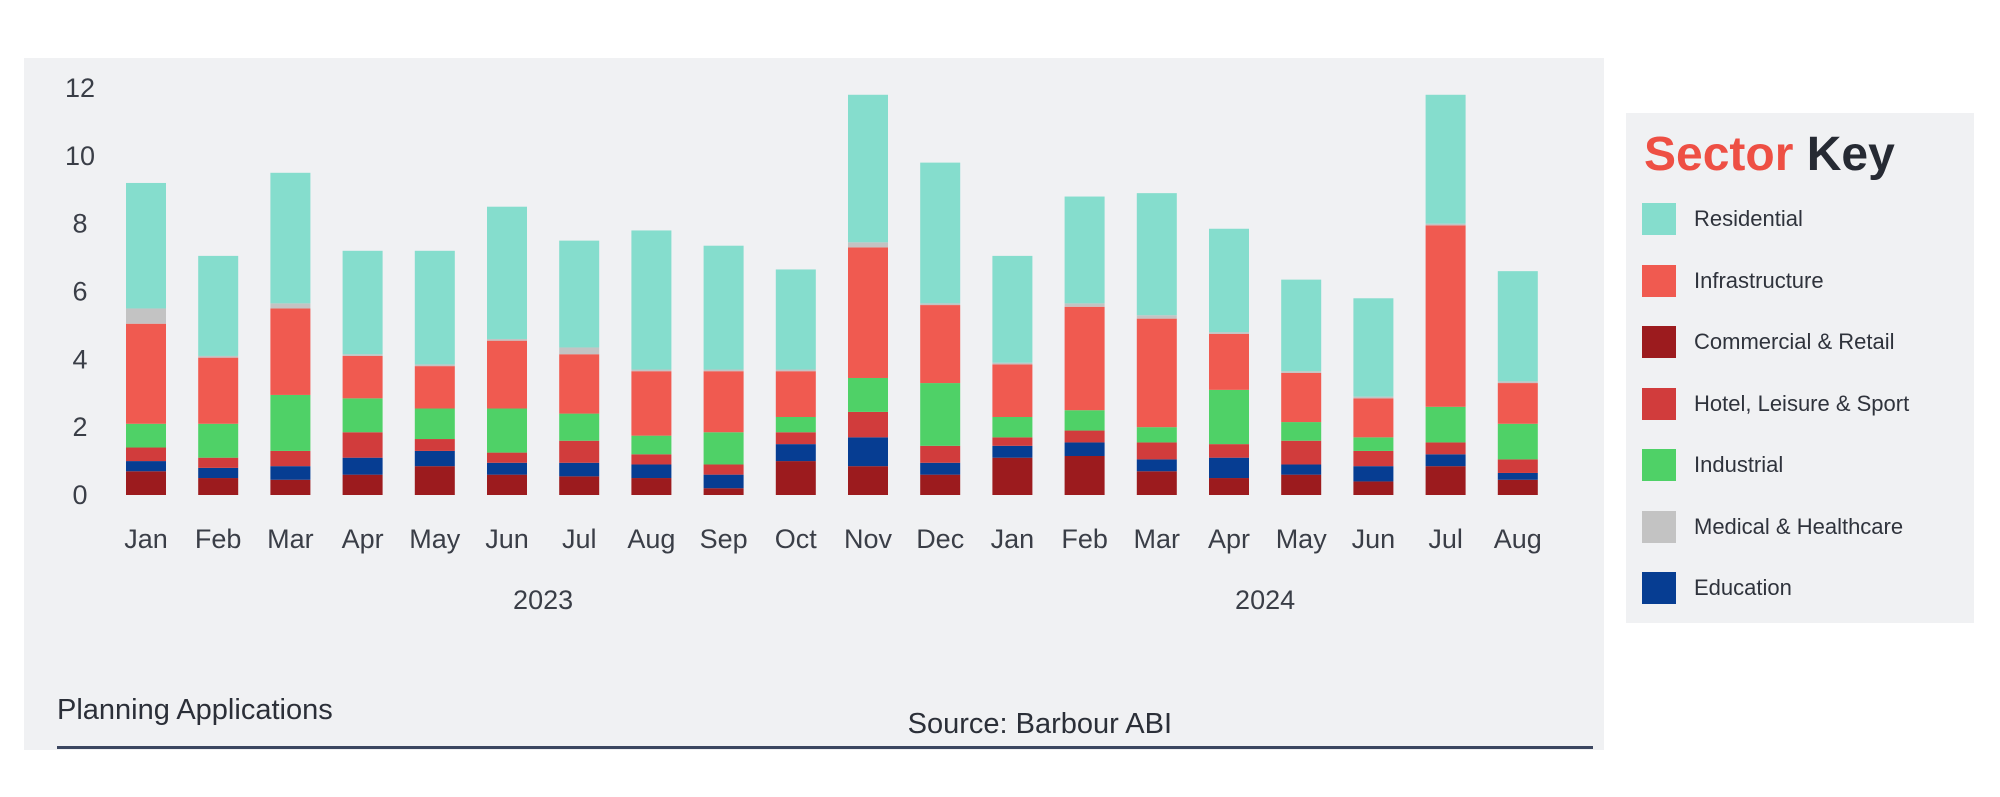 This screenshot has width=2000, height=797. I want to click on legend-title: Sector Key, so click(1769, 154).